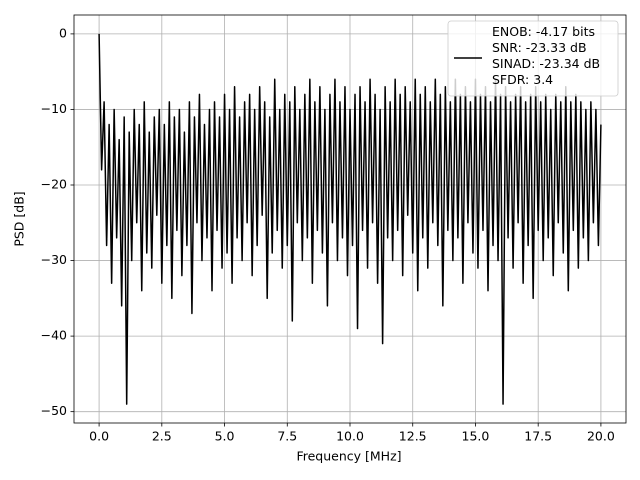 This screenshot has width=640, height=480. Describe the element at coordinates (287, 436) in the screenshot. I see `x-tick-label: 7.5` at that location.